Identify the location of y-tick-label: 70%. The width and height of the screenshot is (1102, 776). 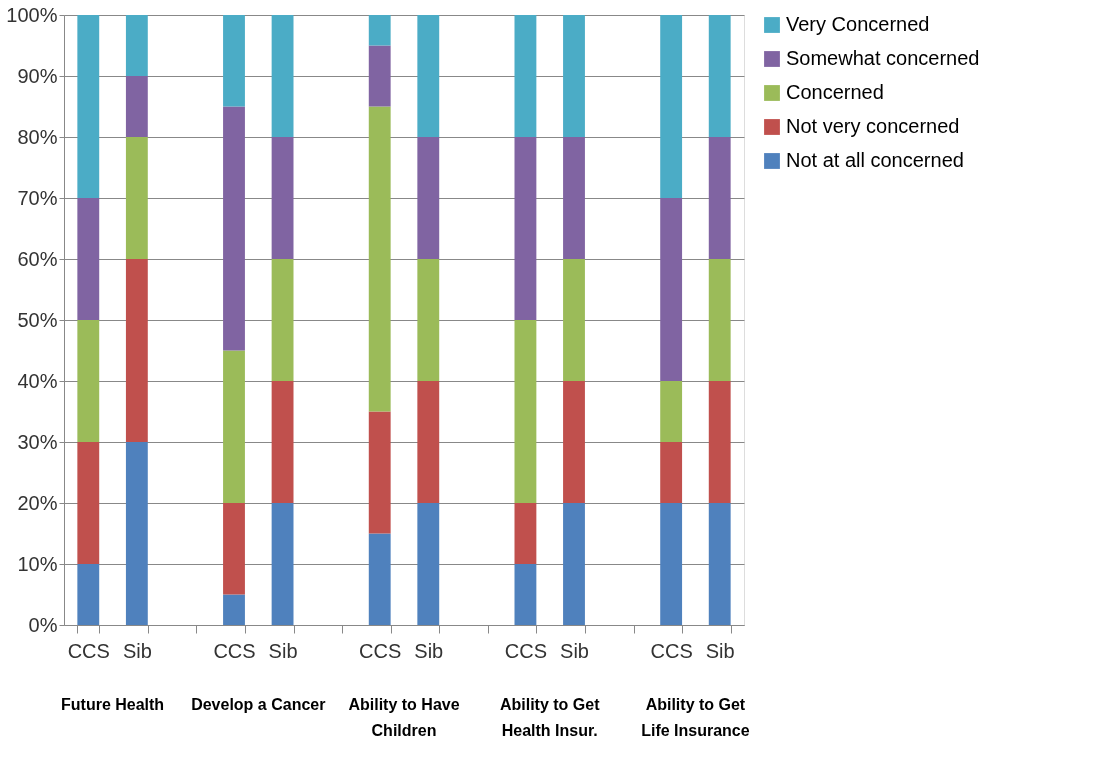
(37, 197).